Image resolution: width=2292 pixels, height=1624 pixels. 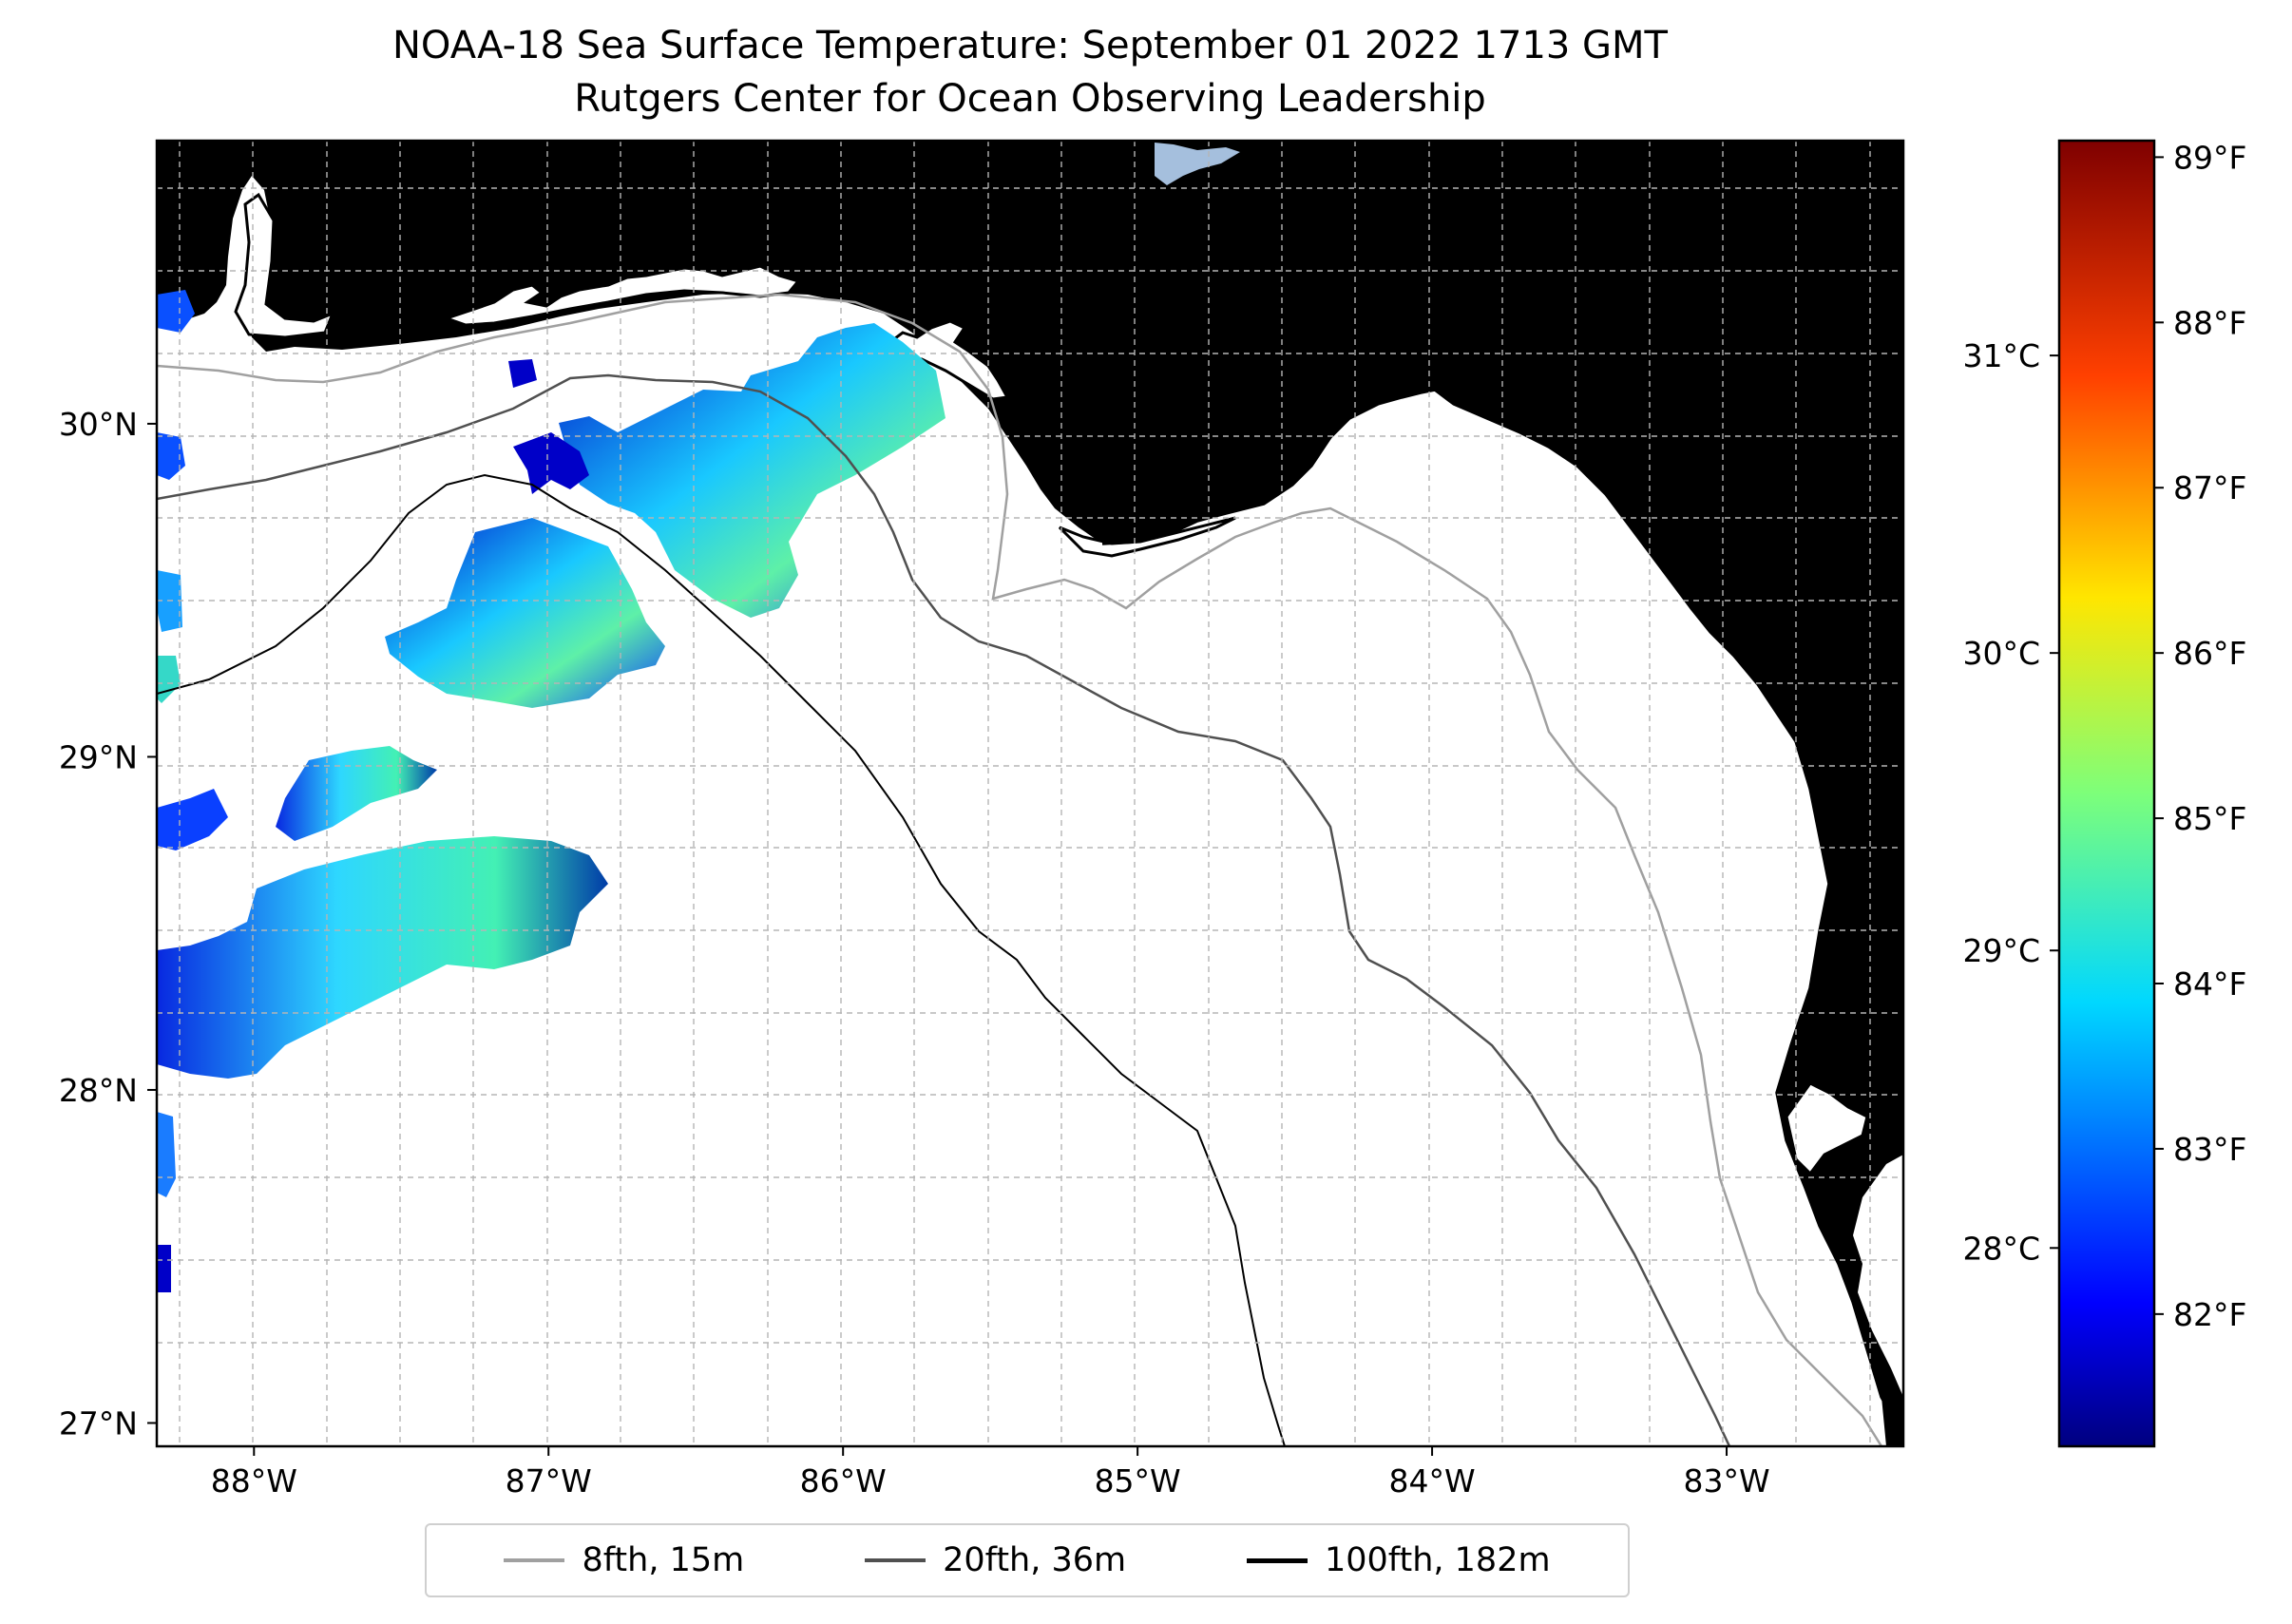 What do you see at coordinates (2209, 1149) in the screenshot?
I see `colorbar-f-label: 83°F` at bounding box center [2209, 1149].